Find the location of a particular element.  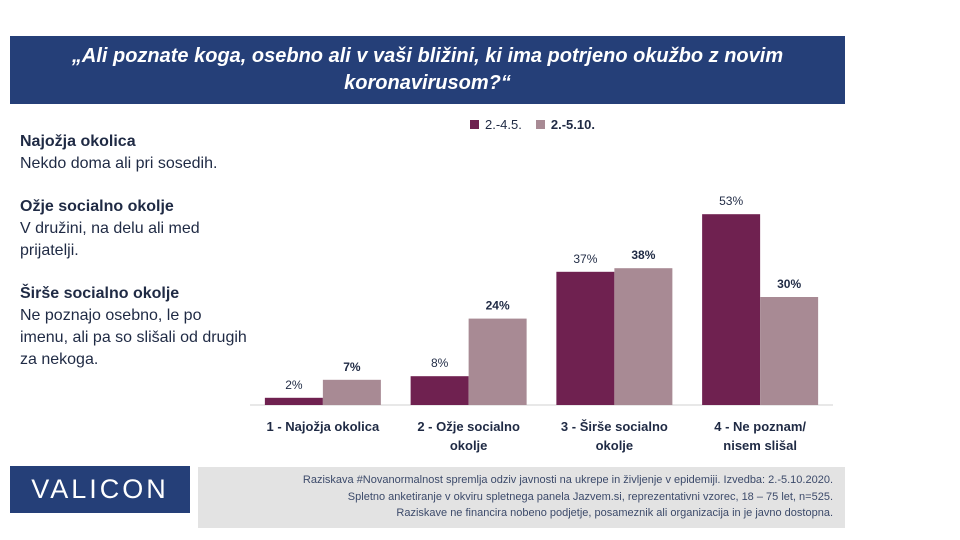

data-label-s2-c2: 24% is located at coordinates (498, 306).